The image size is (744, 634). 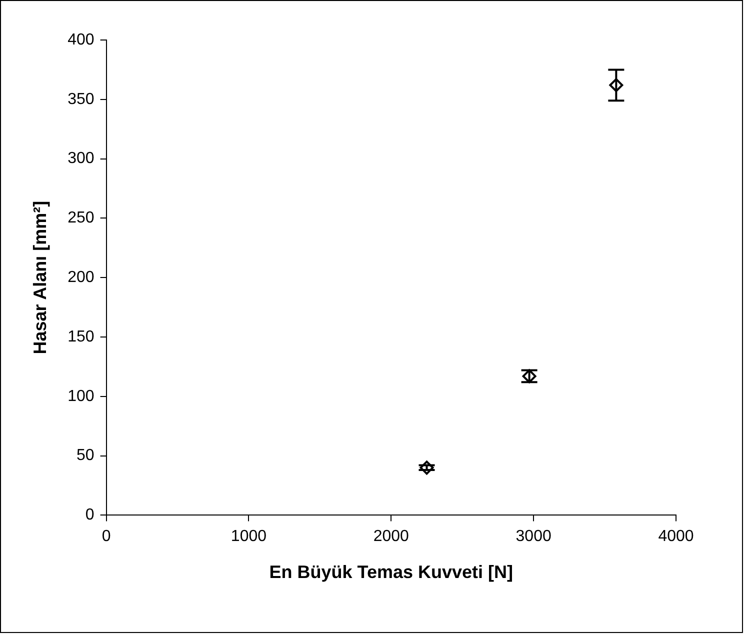 I want to click on y-tick-label: 250, so click(x=81, y=218).